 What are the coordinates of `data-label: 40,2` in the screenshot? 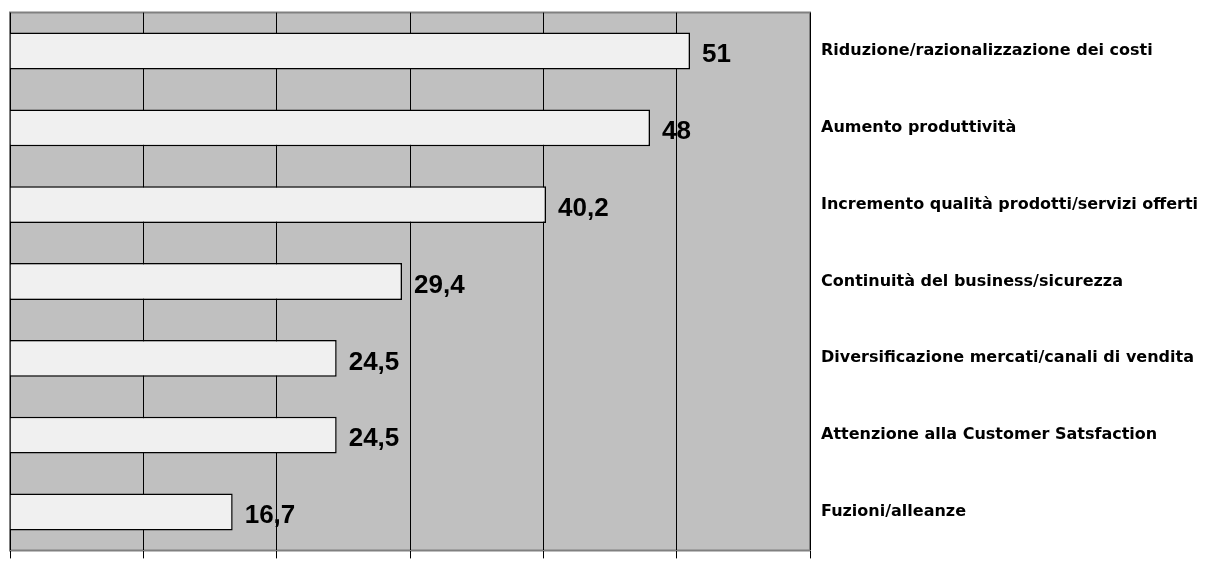 It's located at (583, 206).